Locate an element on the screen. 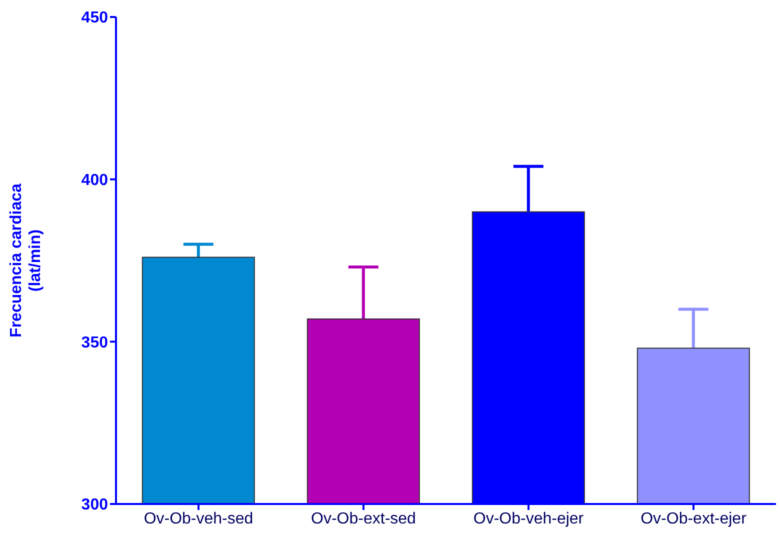  y-tick-label: 350 is located at coordinates (94, 343).